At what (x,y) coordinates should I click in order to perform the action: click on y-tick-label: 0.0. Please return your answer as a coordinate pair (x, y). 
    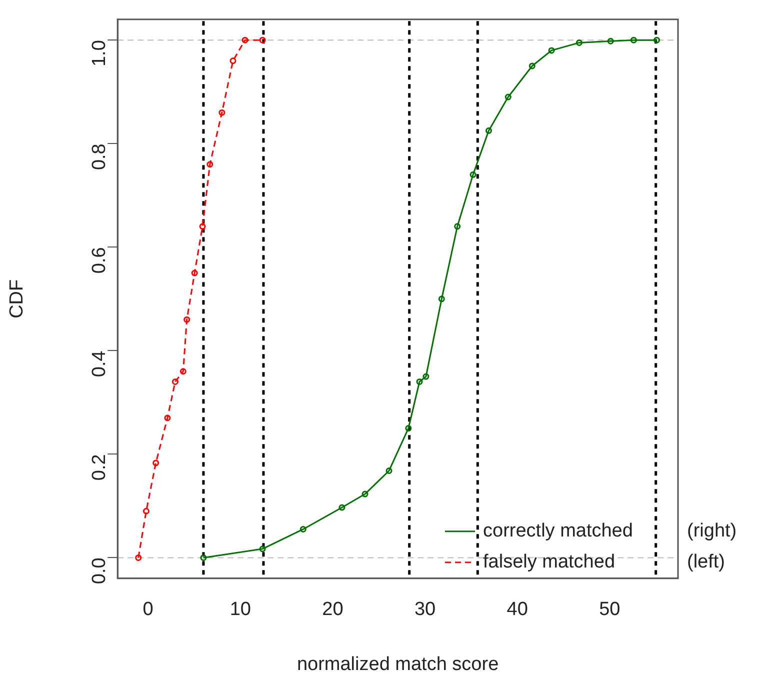
    Looking at the image, I should click on (99, 571).